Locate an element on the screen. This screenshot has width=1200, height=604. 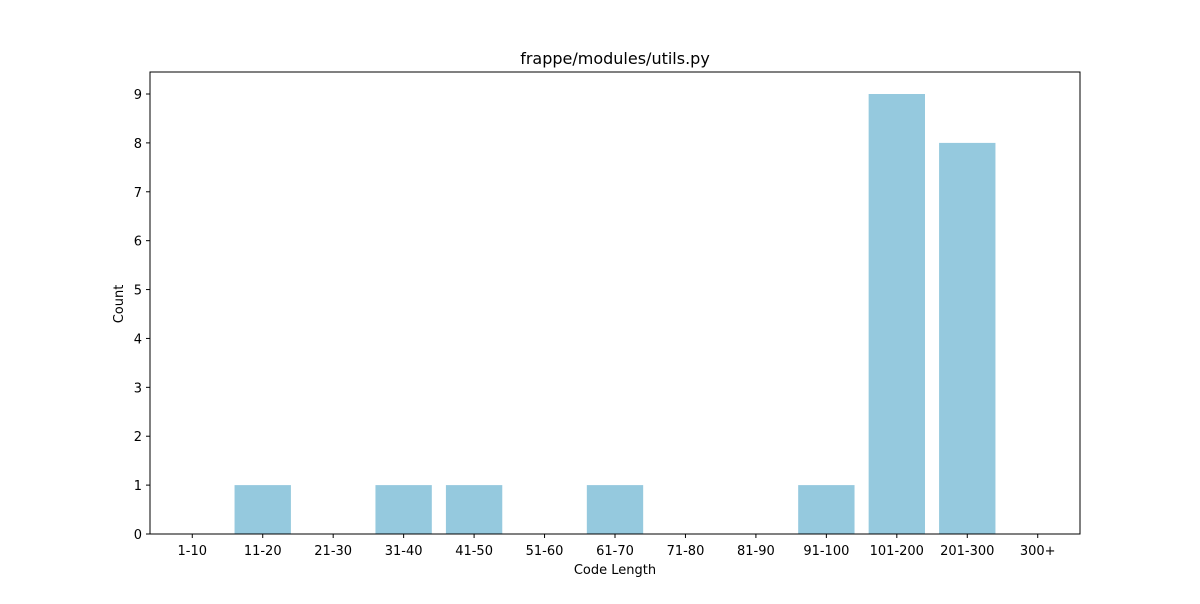
y-tick-label: 1 is located at coordinates (138, 486).